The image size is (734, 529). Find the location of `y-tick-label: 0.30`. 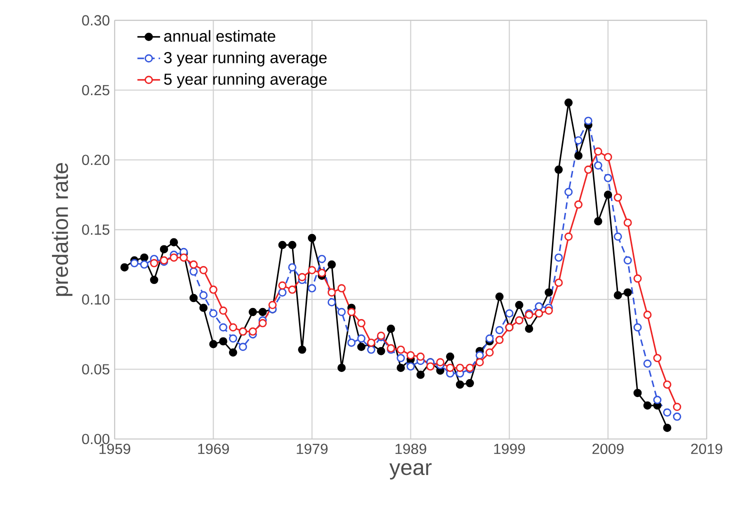

y-tick-label: 0.30 is located at coordinates (96, 20).